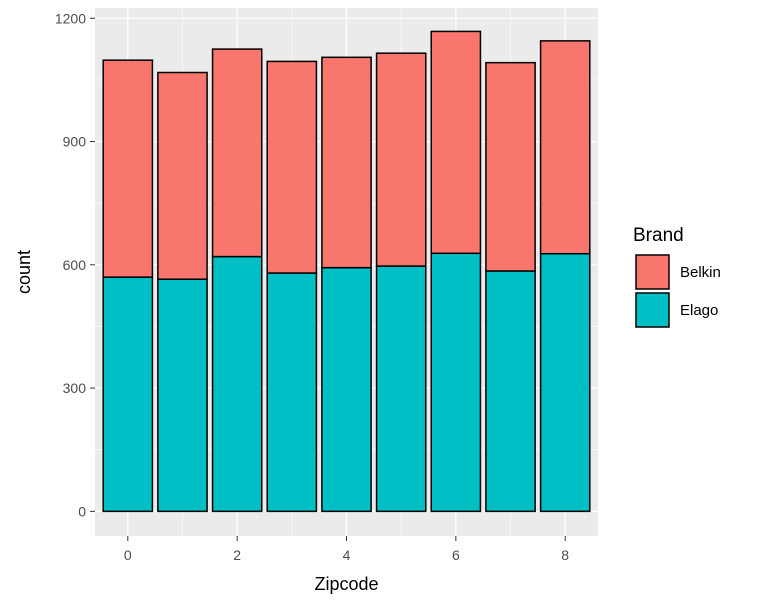 This screenshot has height=606, width=758. I want to click on legend: Brand Belkin Elago, so click(677, 276).